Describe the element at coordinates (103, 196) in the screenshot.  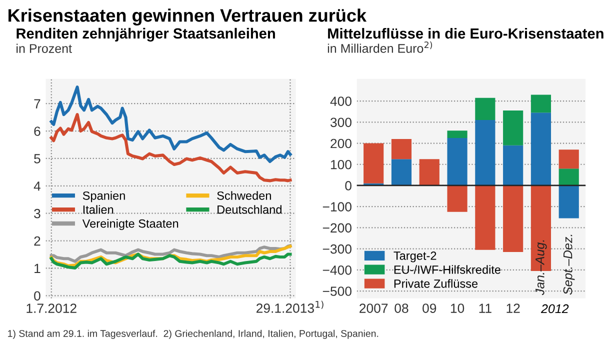
I see `legend-label: Spanien` at that location.